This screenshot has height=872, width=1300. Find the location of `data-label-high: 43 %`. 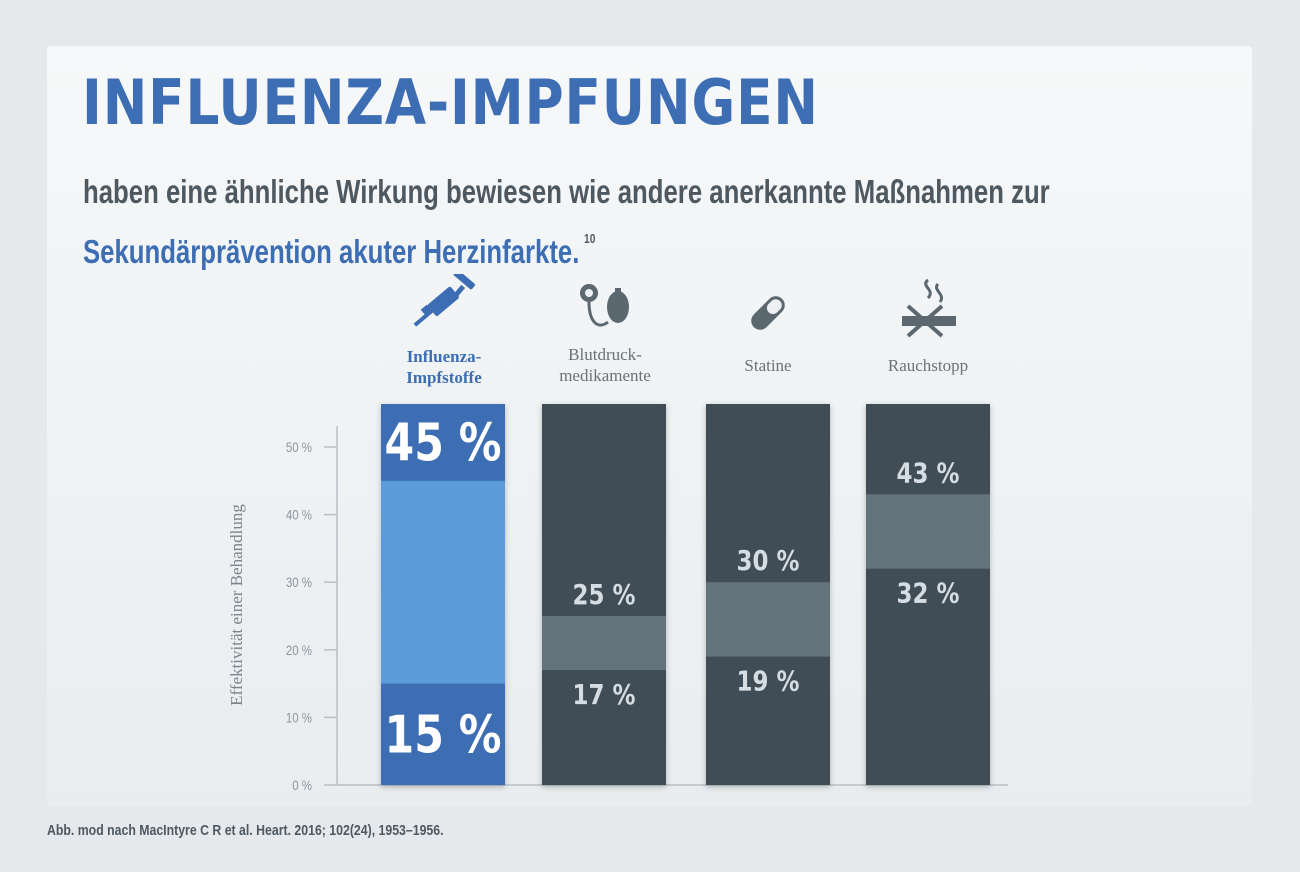

data-label-high: 43 % is located at coordinates (928, 473).